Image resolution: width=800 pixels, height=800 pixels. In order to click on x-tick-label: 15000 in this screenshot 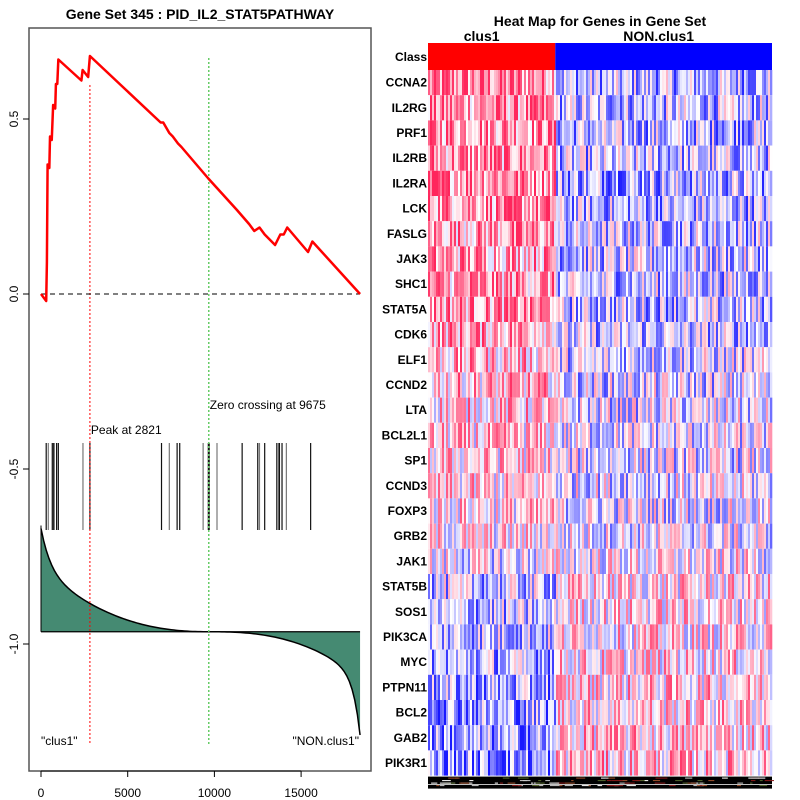, I will do `click(301, 793)`.